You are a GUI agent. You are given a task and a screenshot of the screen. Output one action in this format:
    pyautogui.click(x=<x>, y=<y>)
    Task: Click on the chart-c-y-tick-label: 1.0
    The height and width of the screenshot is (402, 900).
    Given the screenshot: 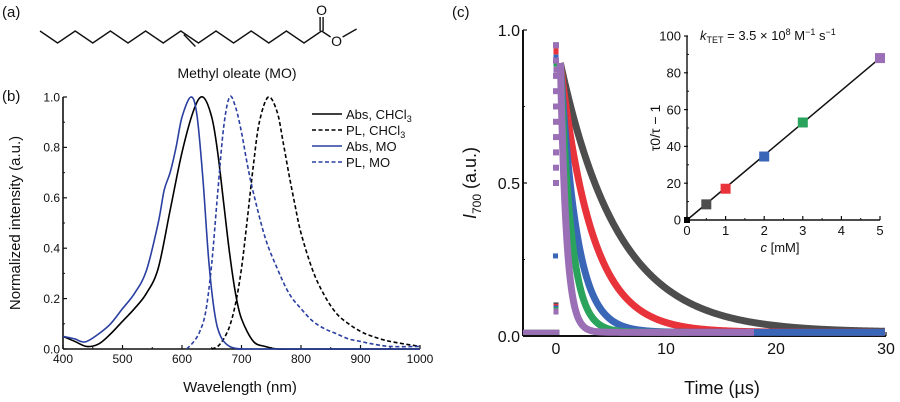 What is the action you would take?
    pyautogui.click(x=509, y=31)
    